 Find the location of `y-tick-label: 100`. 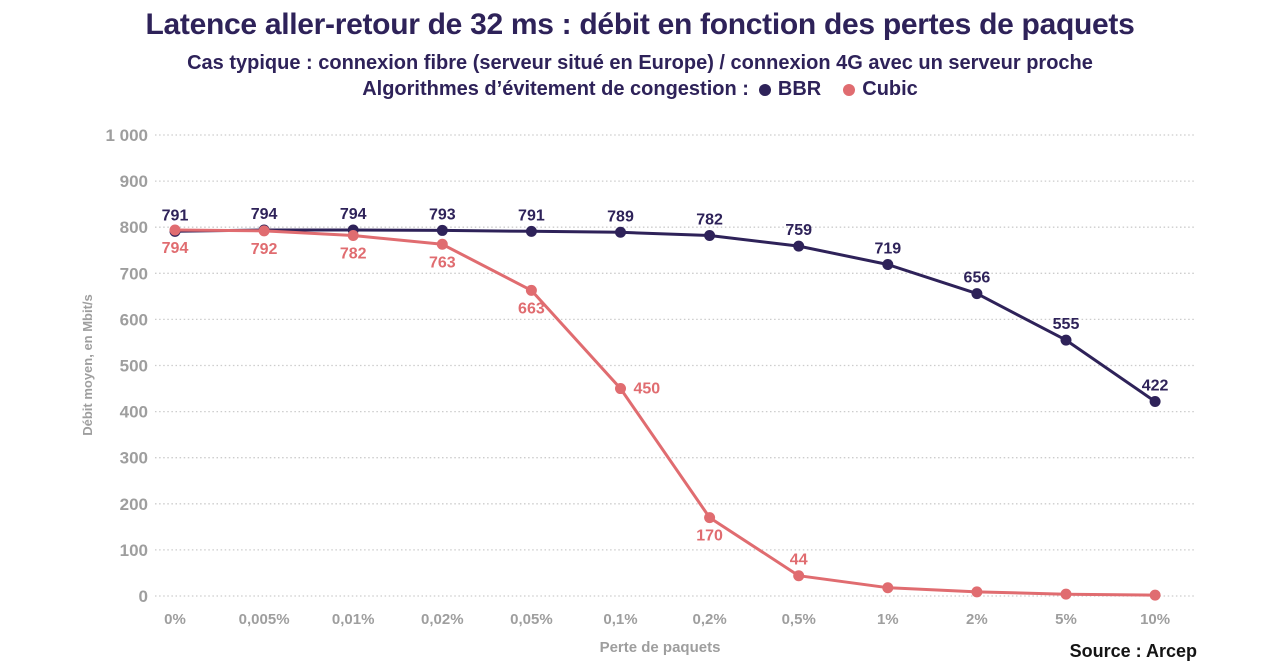

y-tick-label: 100 is located at coordinates (134, 550).